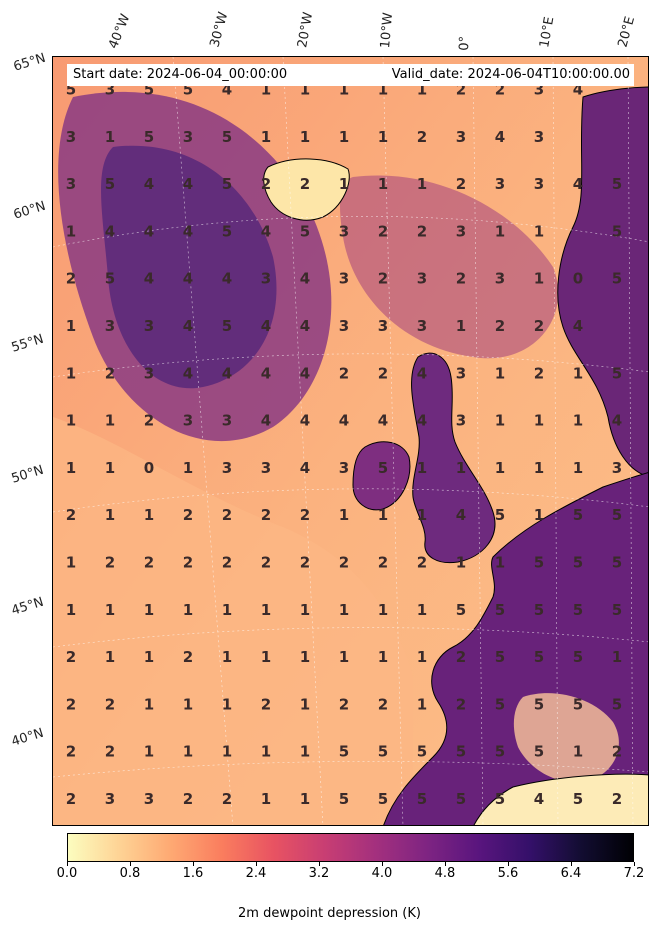 Image resolution: width=659 pixels, height=936 pixels. Describe the element at coordinates (189, 267) in the screenshot. I see `field-region-swirl-core` at that location.